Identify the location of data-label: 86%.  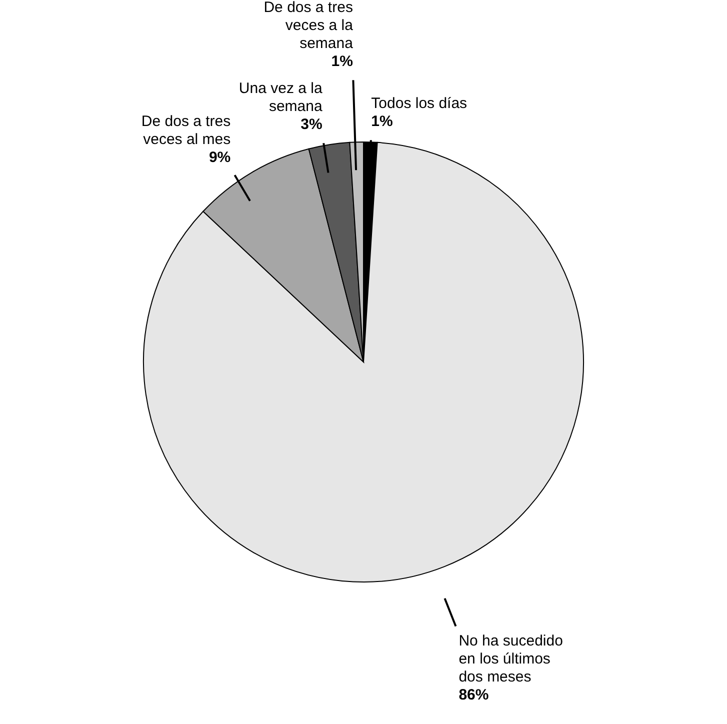
(473, 695).